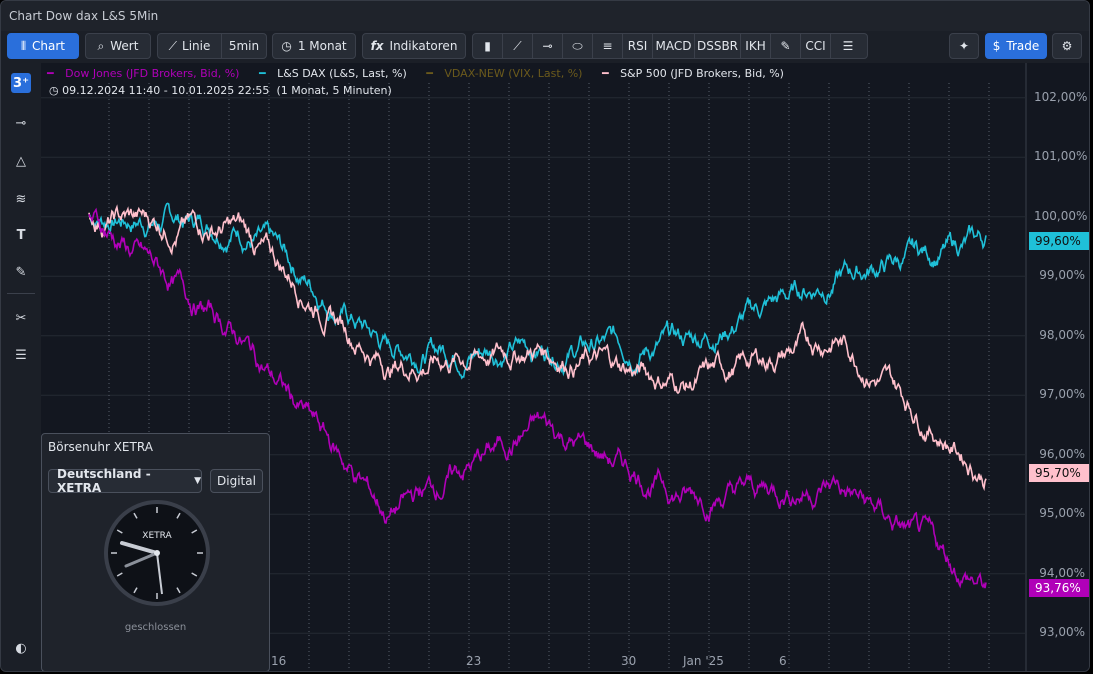 This screenshot has width=1093, height=674. What do you see at coordinates (21, 123) in the screenshot?
I see `line-tool-icon: ⊸` at bounding box center [21, 123].